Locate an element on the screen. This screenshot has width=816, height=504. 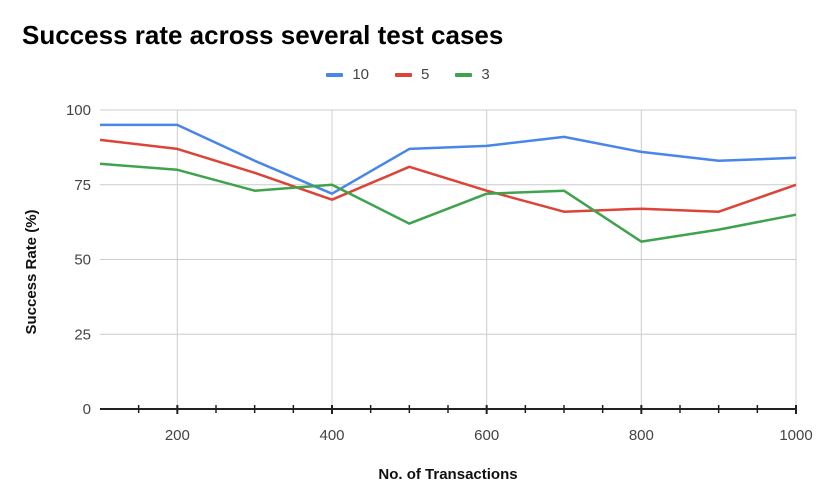
y-tick-label: 100 is located at coordinates (78, 110).